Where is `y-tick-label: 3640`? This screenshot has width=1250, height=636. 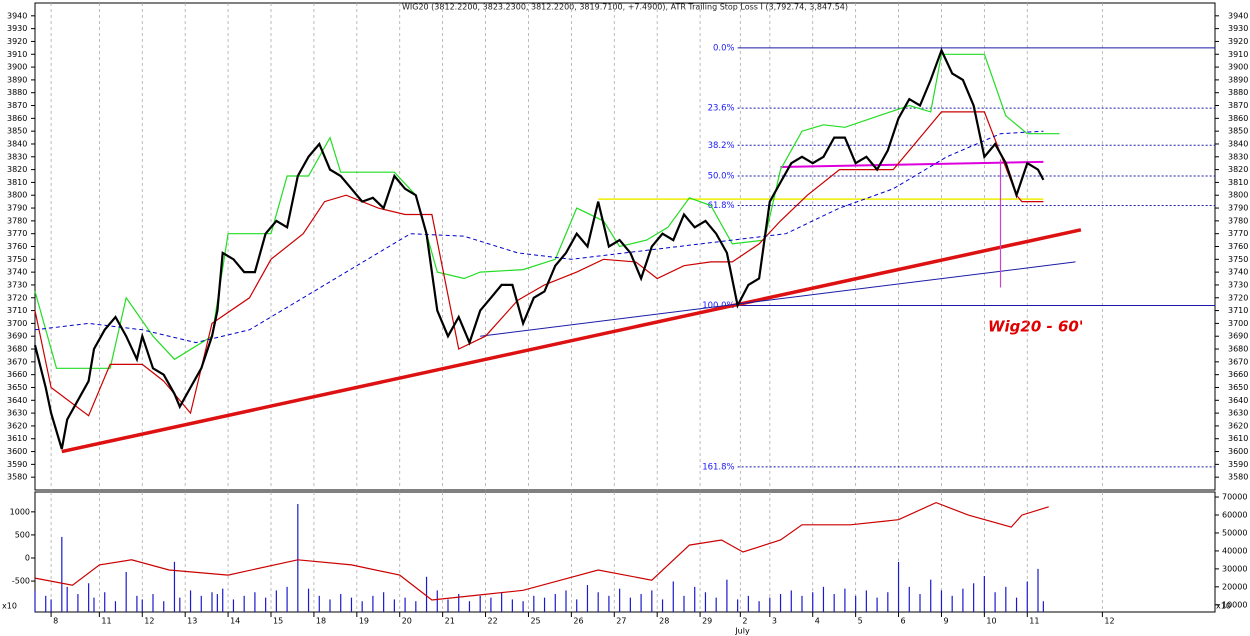 y-tick-label: 3640 is located at coordinates (17, 400).